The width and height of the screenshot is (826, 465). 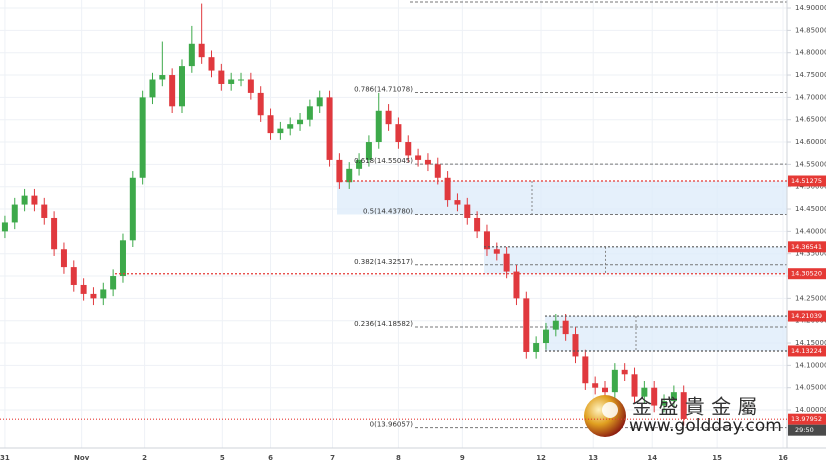 What do you see at coordinates (705, 426) in the screenshot?
I see `url: www.goldday.com` at bounding box center [705, 426].